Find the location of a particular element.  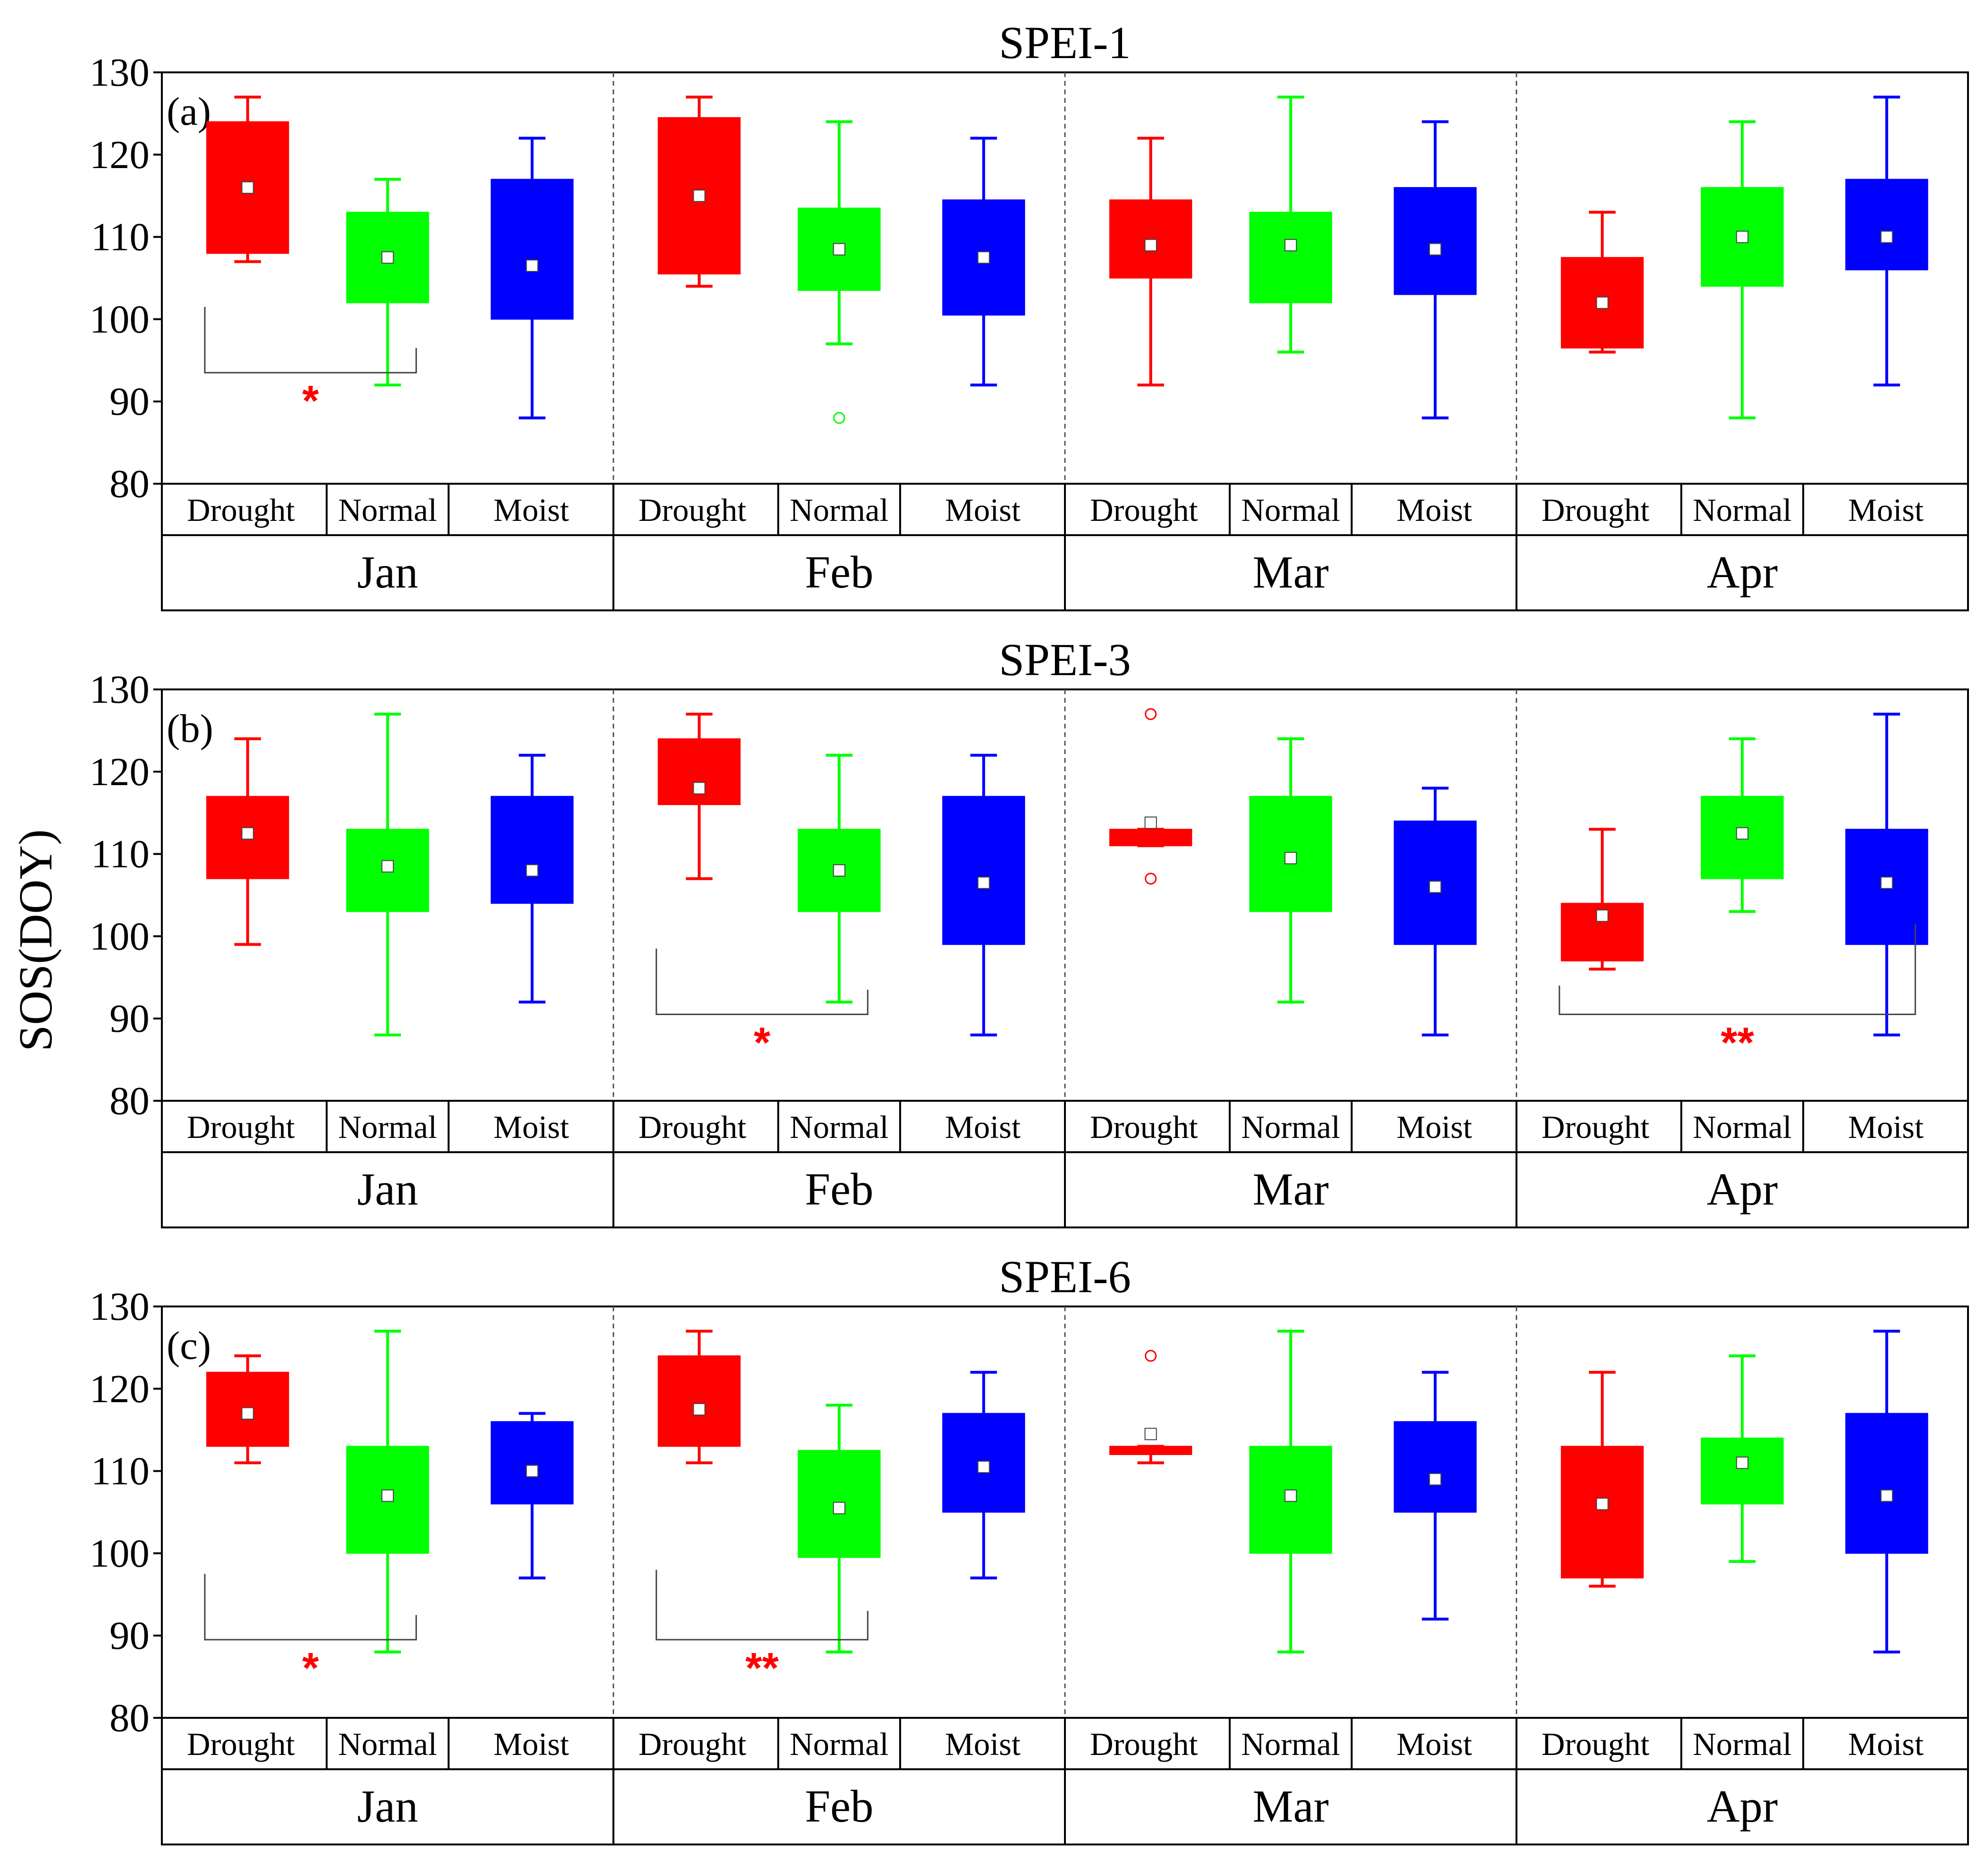

panel-label: (a) is located at coordinates (189, 112).